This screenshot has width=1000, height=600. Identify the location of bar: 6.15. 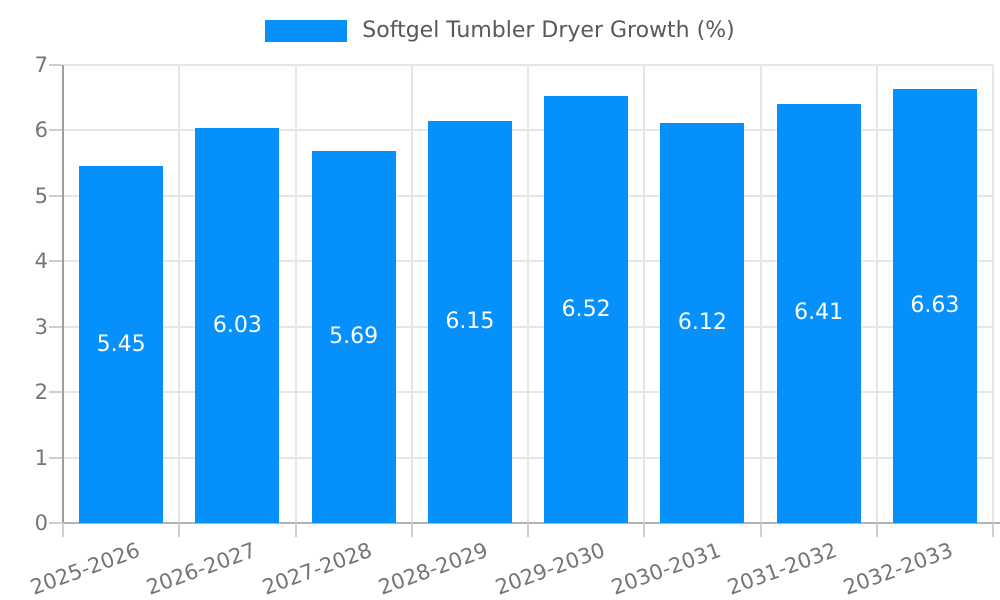
(469, 321).